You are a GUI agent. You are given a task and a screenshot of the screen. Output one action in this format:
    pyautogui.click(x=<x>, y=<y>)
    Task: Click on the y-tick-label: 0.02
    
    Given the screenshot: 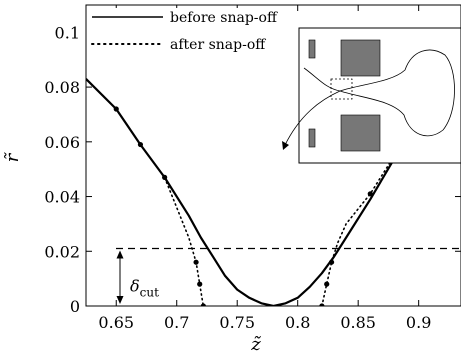 What is the action you would take?
    pyautogui.click(x=62, y=251)
    